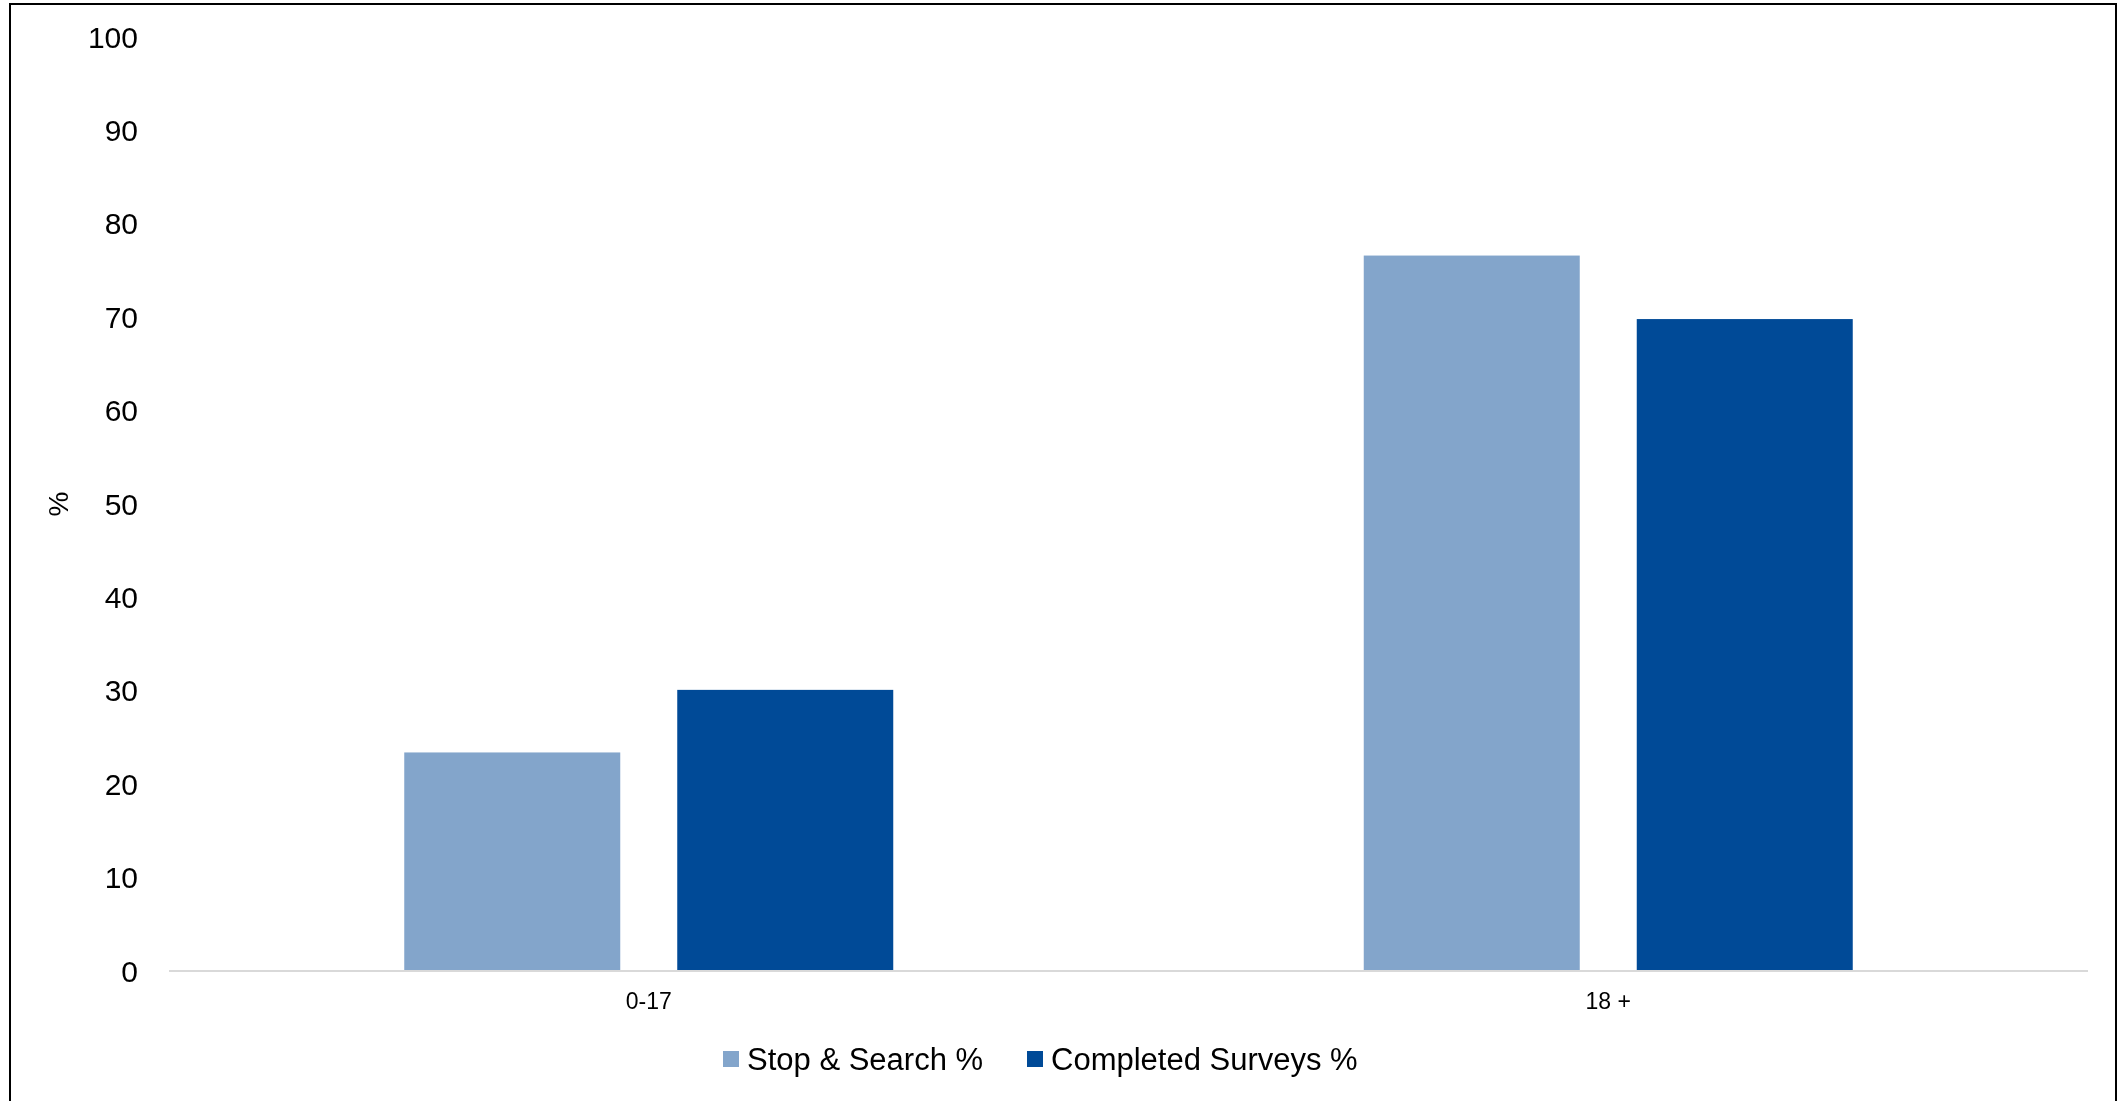  Describe the element at coordinates (648, 1001) in the screenshot. I see `x-tick-label: 0-17` at that location.